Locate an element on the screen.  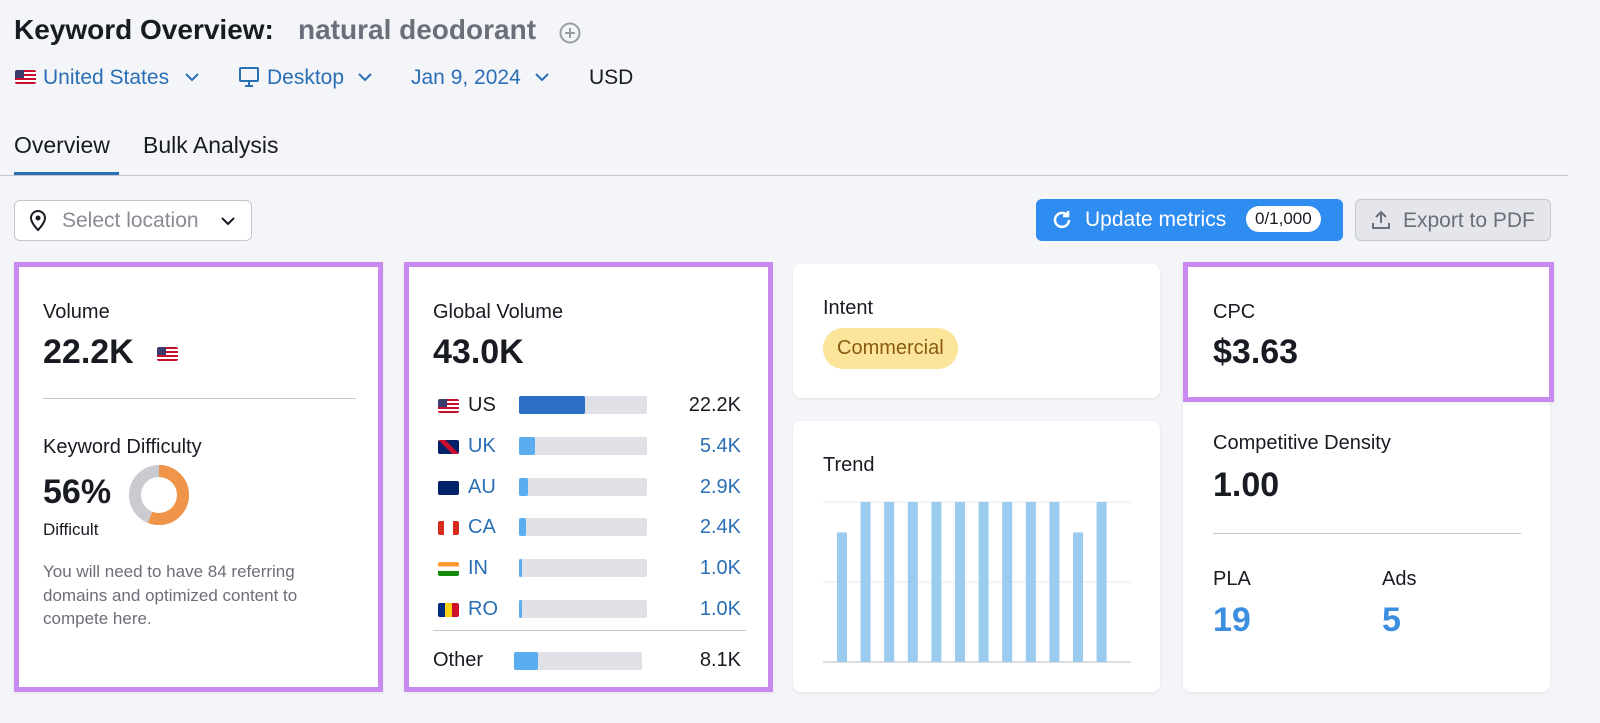
page-title: Keyword Overview: is located at coordinates (144, 29).